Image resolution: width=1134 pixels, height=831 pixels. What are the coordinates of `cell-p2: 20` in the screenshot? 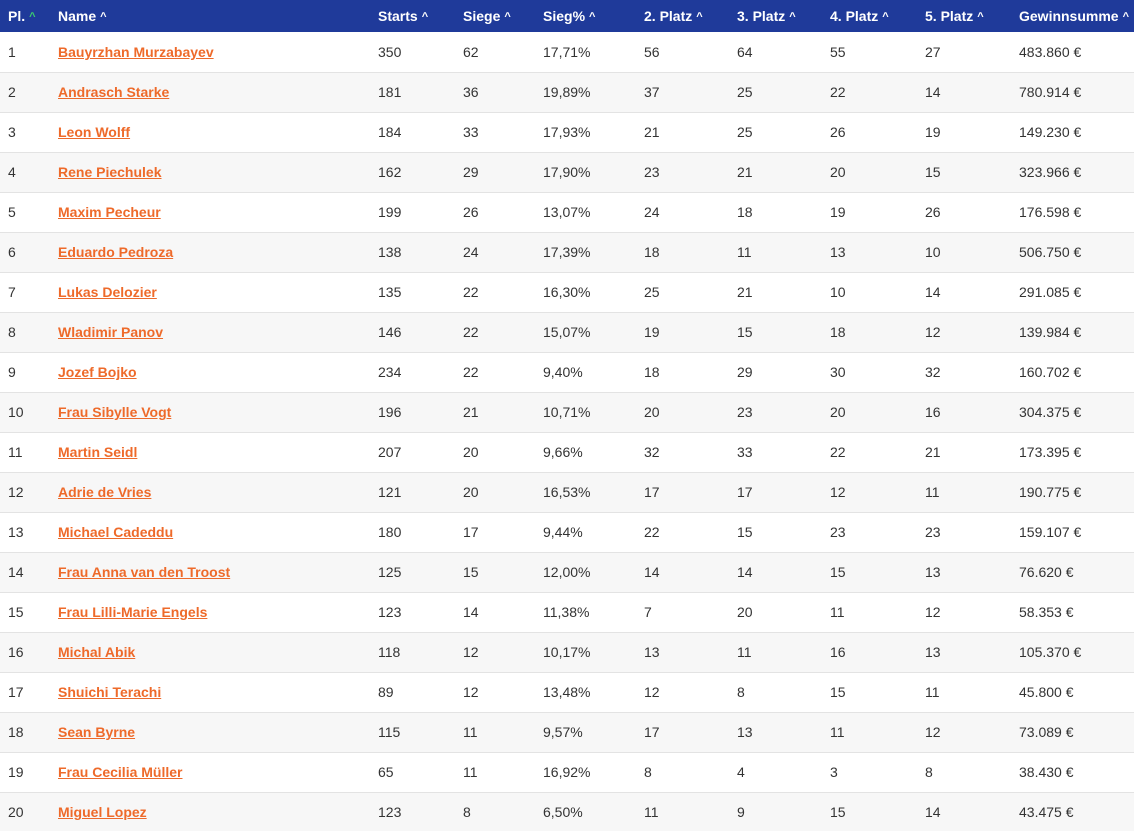 It's located at (690, 412).